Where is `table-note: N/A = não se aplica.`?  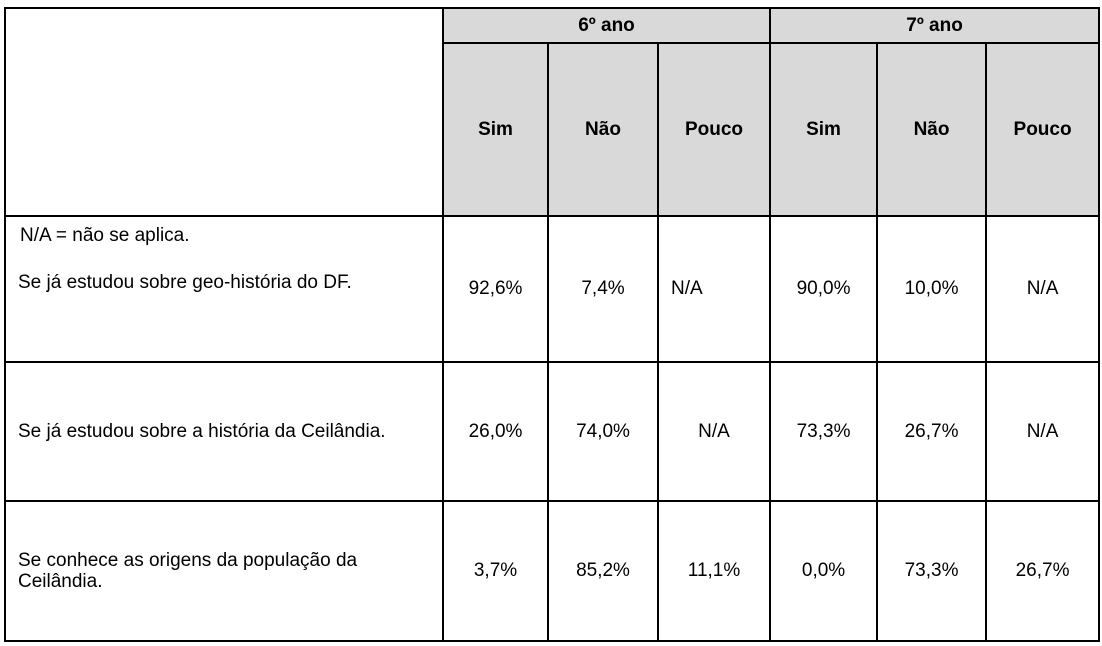 table-note: N/A = não se aplica. is located at coordinates (105, 235).